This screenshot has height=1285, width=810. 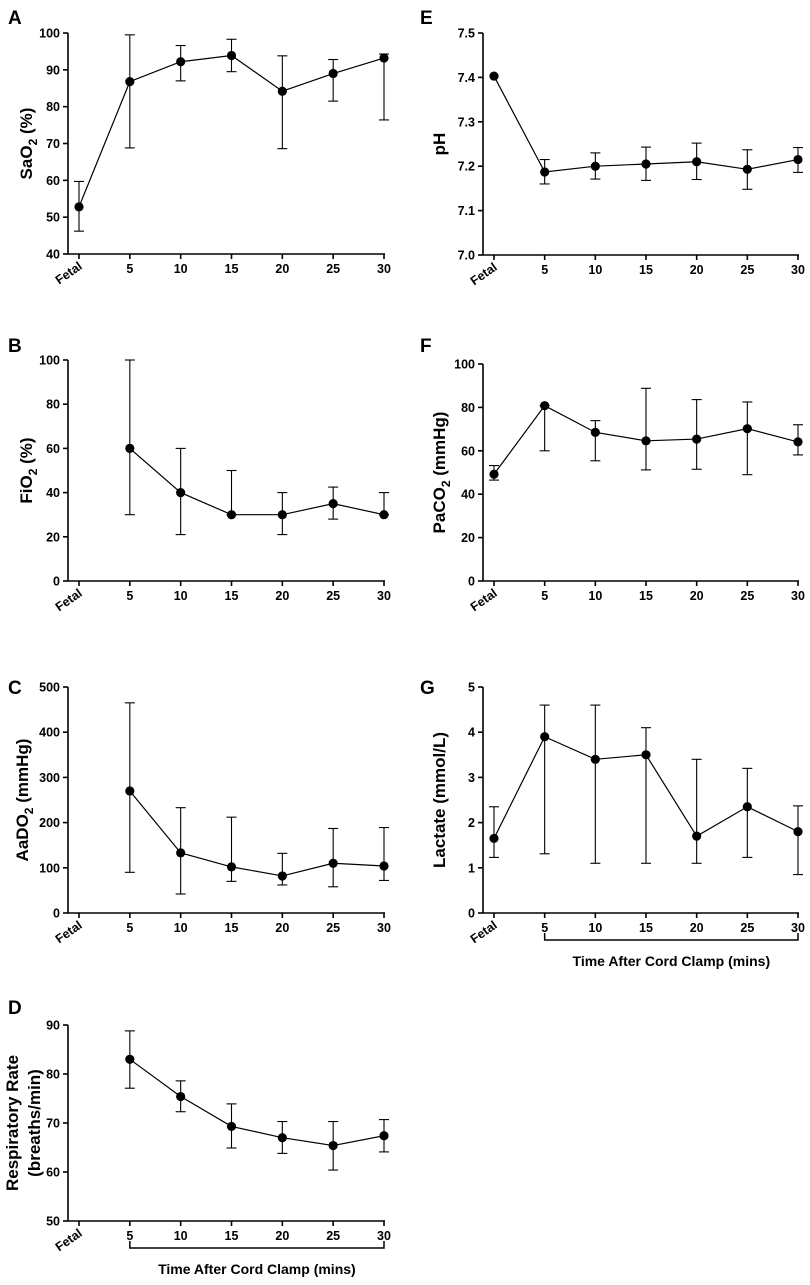 I want to click on y-tick-label: 3, so click(x=471, y=778).